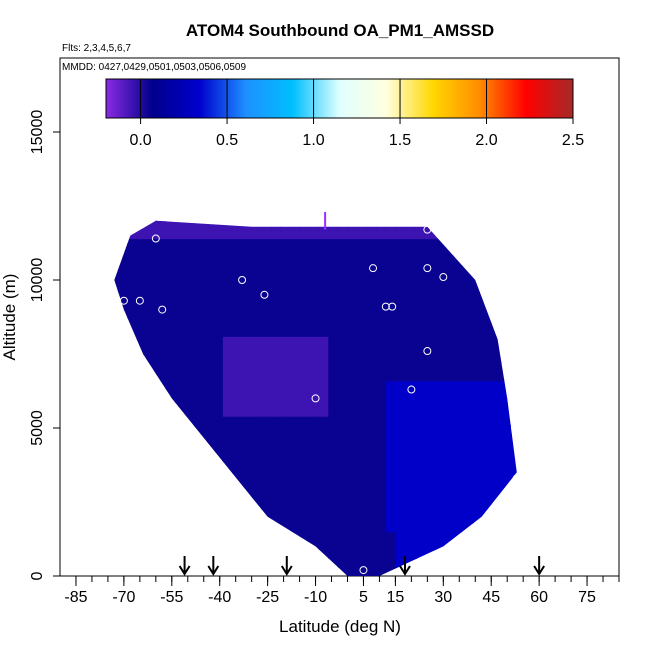  I want to click on sample-point, so click(385, 306).